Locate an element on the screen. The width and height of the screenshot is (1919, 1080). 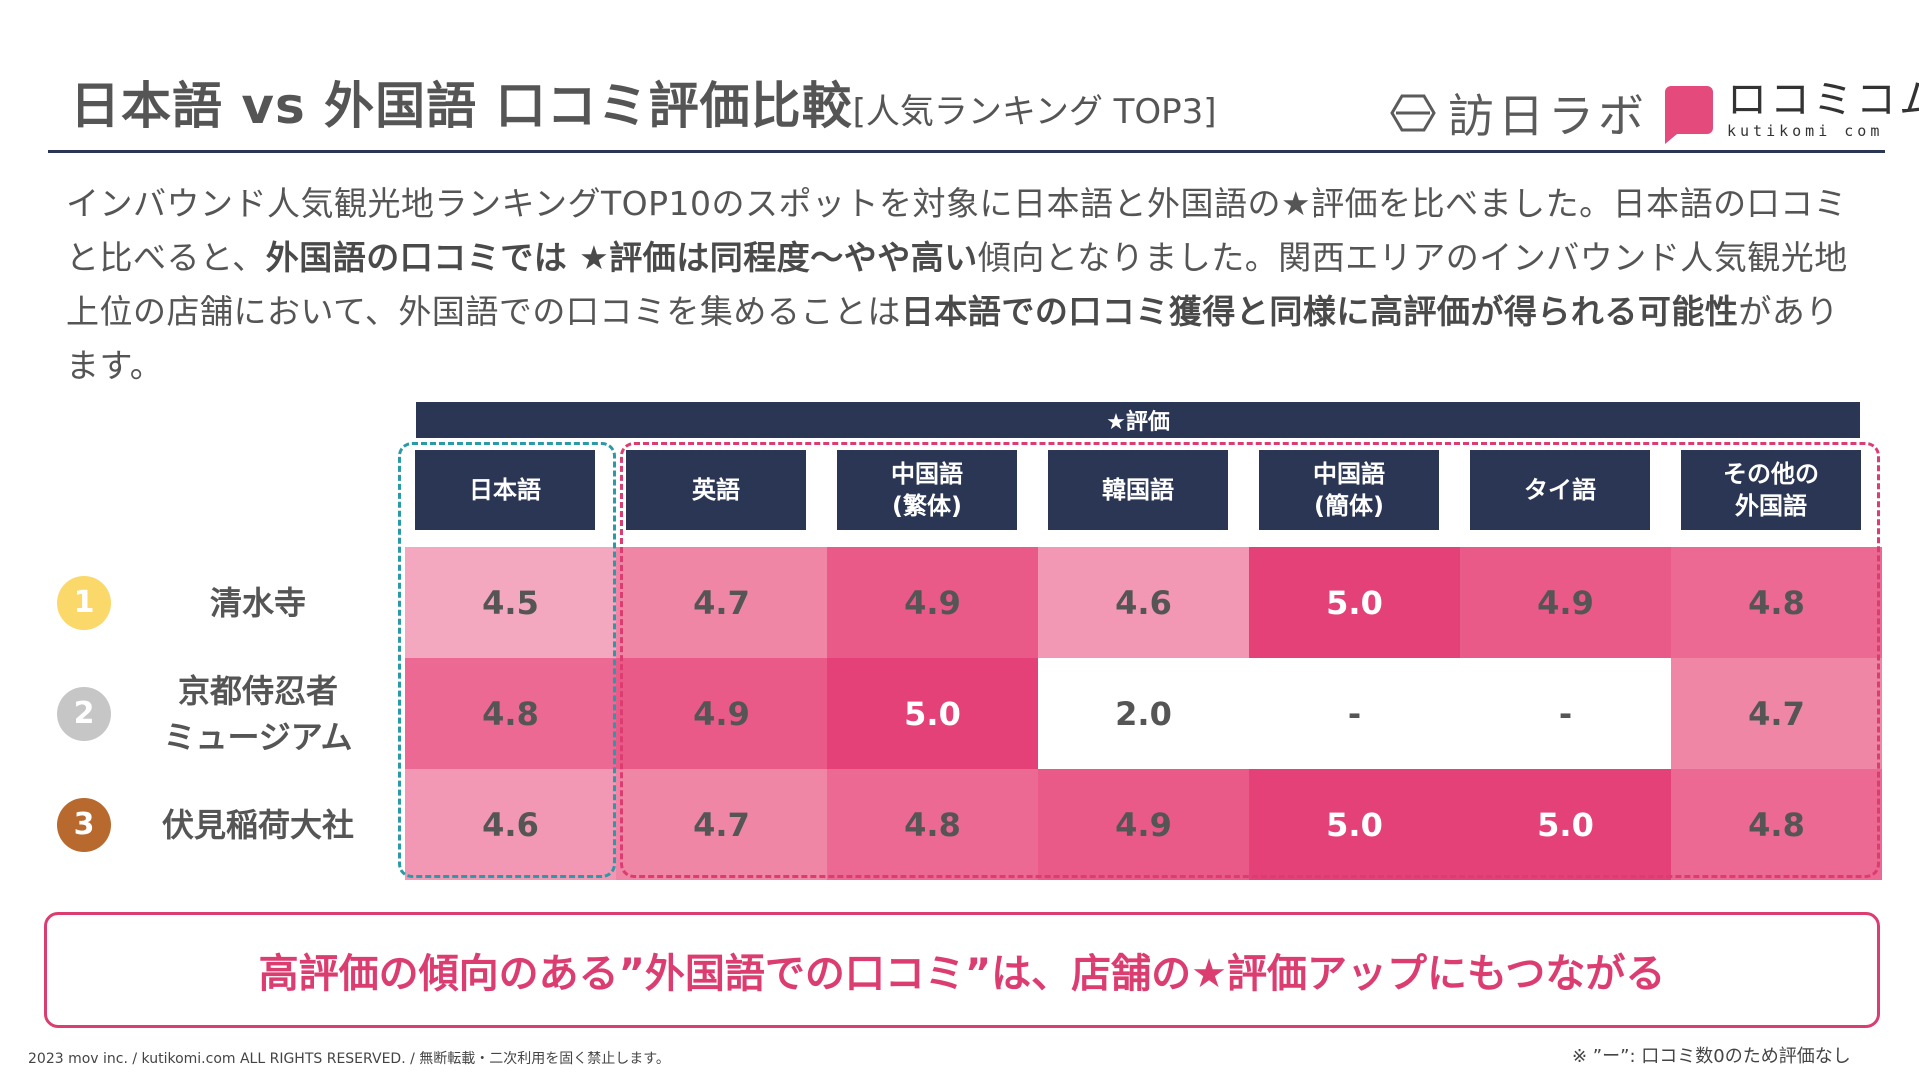
spot-name: 清水寺 is located at coordinates (257, 602).